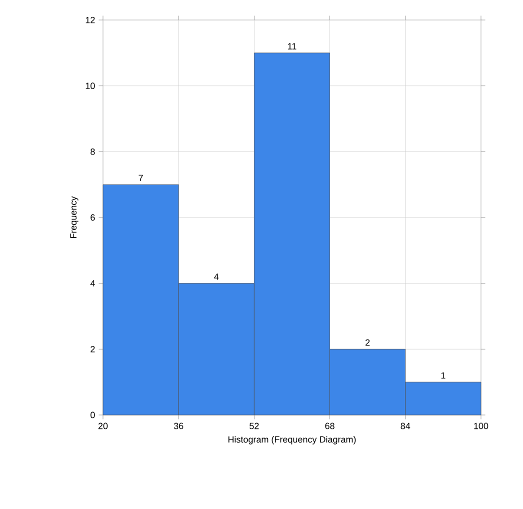 This screenshot has height=509, width=523. I want to click on y-tick-label: 0, so click(92, 415).